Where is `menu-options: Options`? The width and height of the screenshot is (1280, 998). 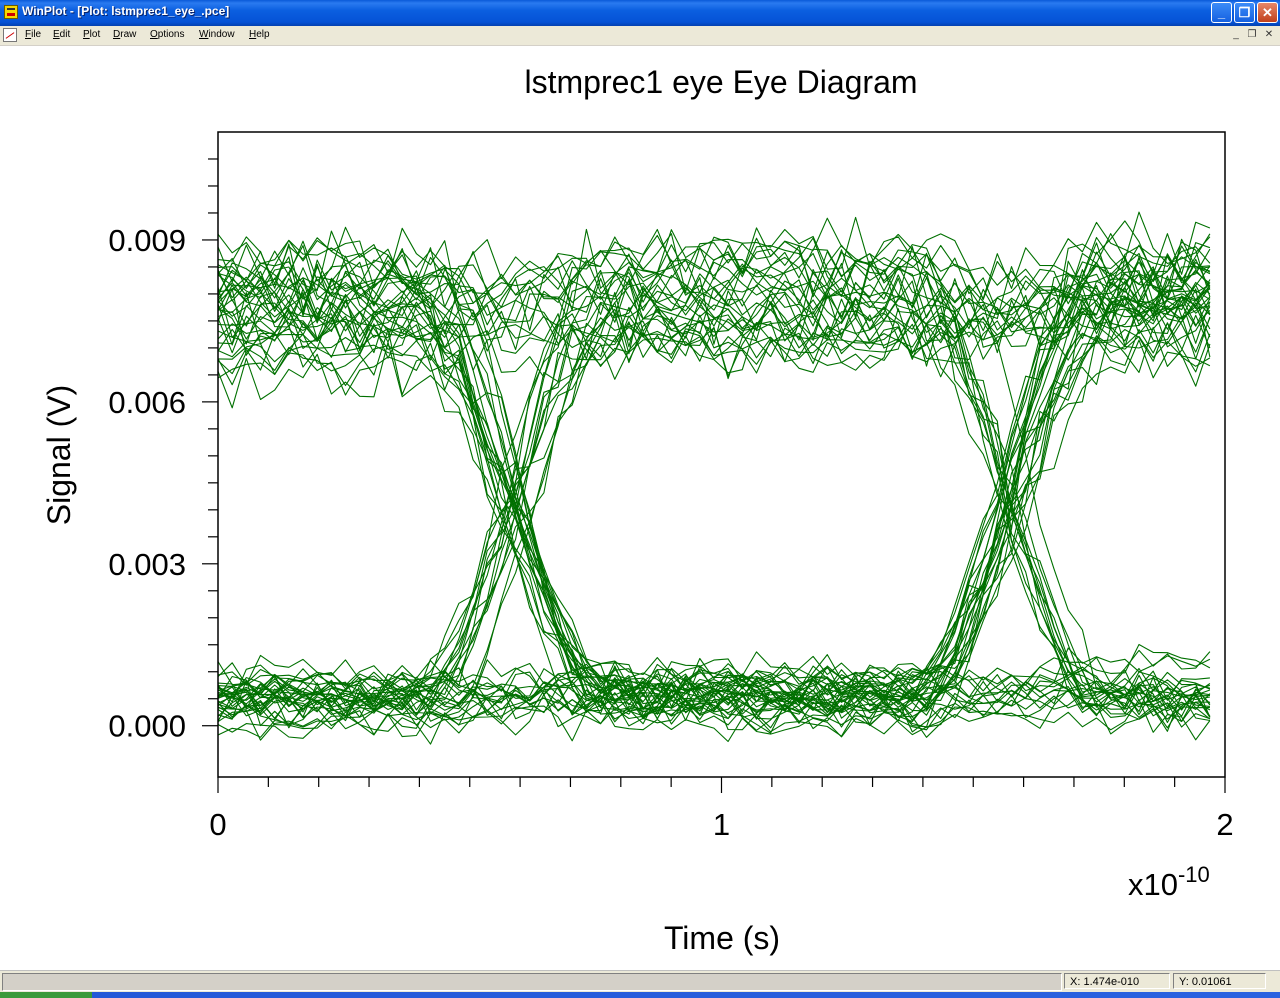
menu-options: Options is located at coordinates (167, 34).